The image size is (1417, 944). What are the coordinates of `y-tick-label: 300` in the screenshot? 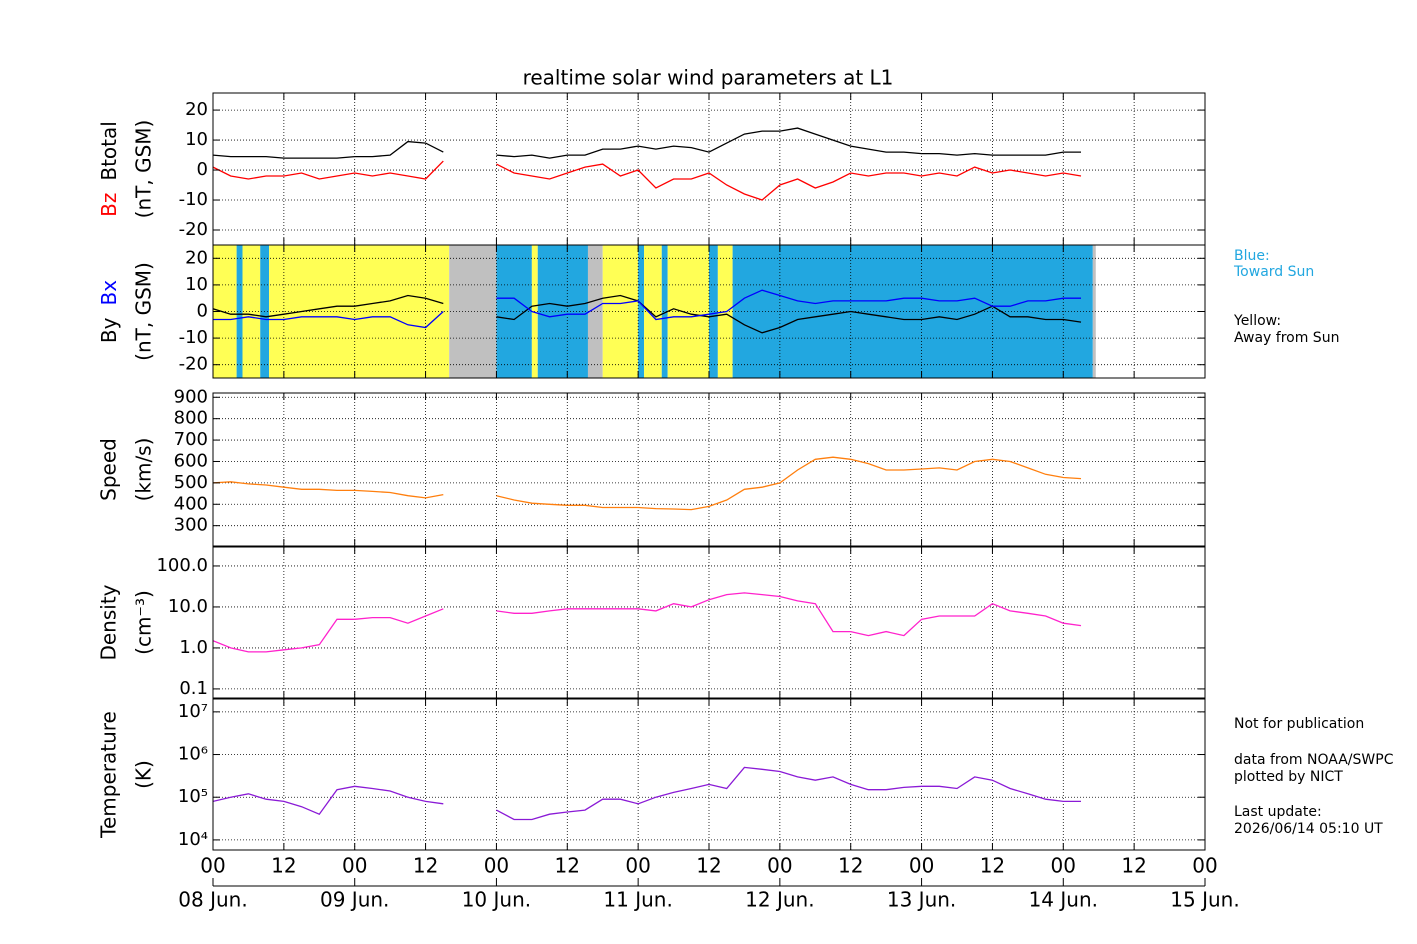 It's located at (191, 525).